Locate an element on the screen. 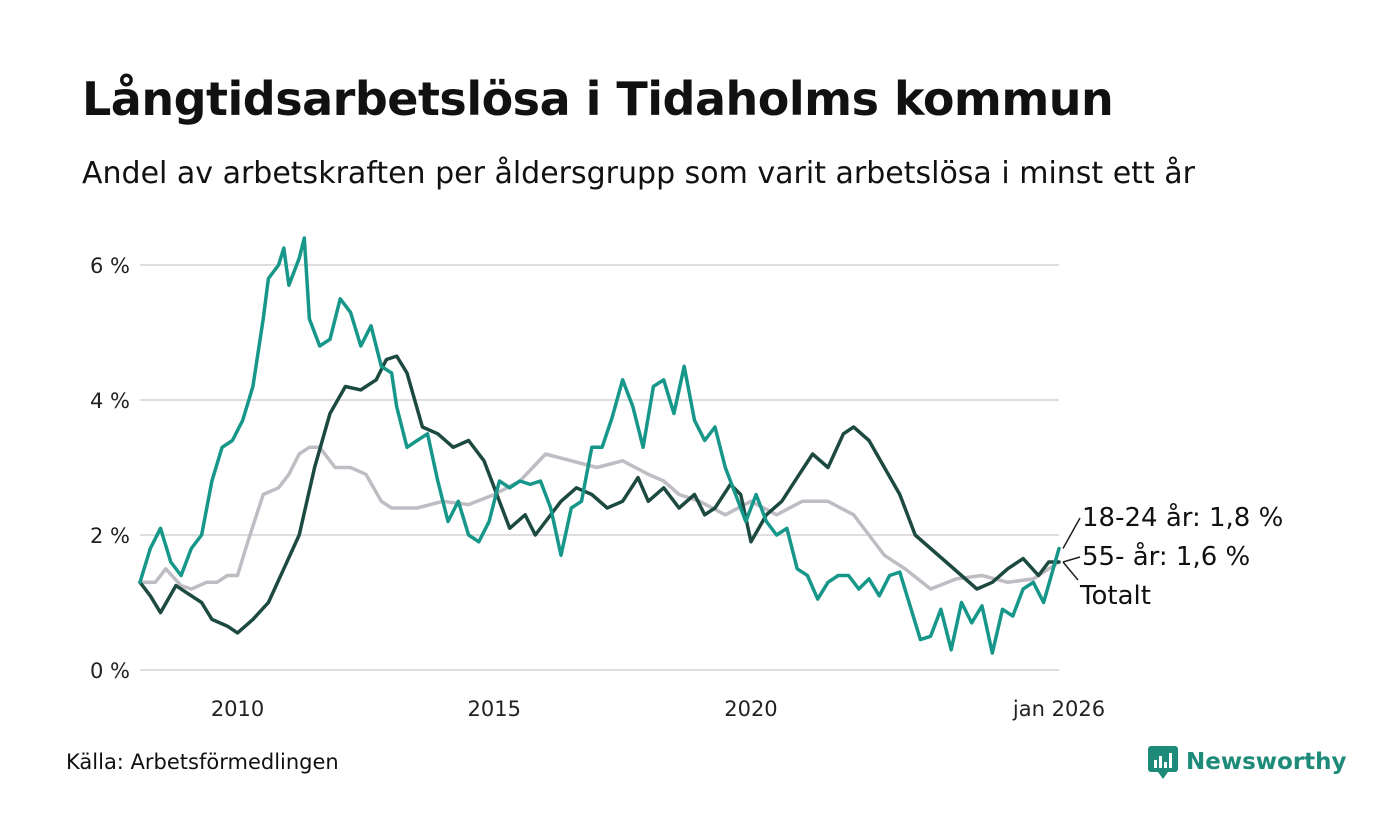  brand-name: Newsworthy is located at coordinates (1266, 762).